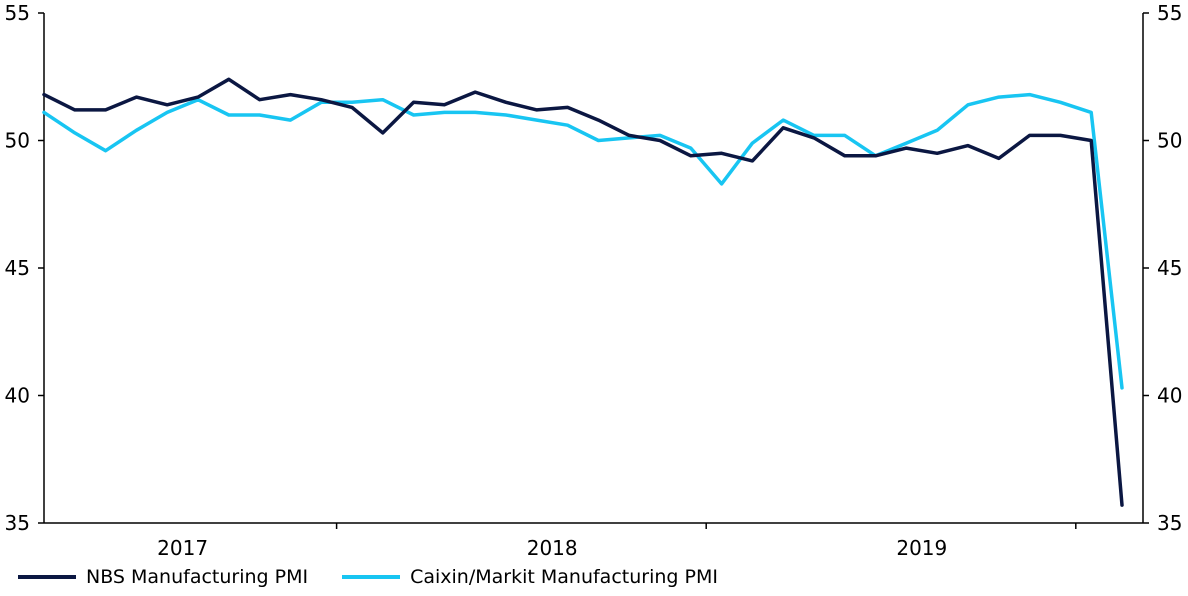 This screenshot has height=596, width=1188. Describe the element at coordinates (1169, 141) in the screenshot. I see `y-tick-label-right: 50` at that location.